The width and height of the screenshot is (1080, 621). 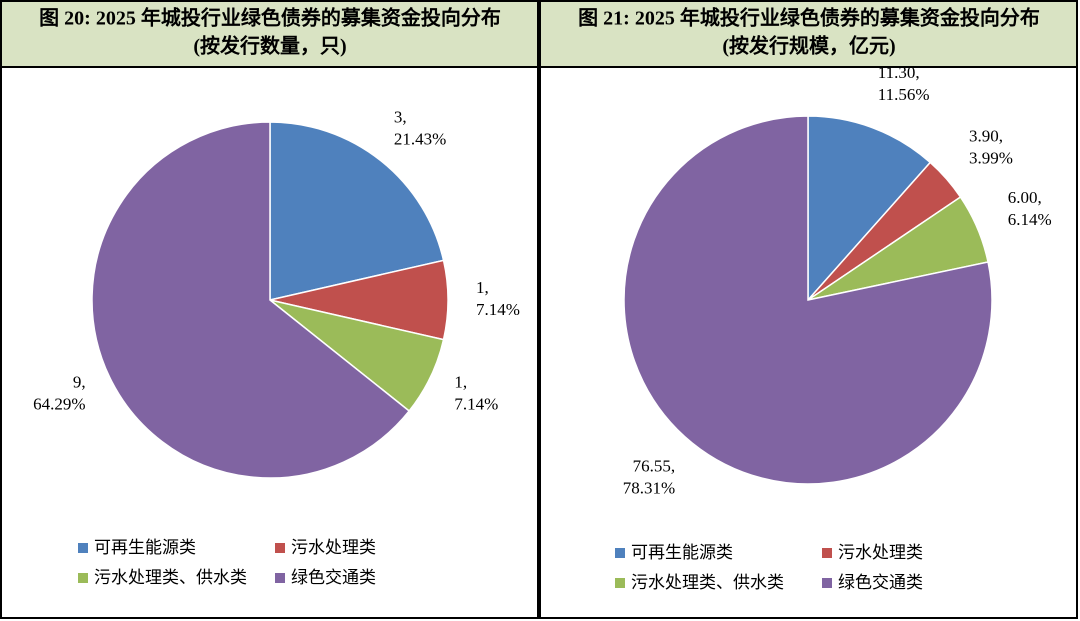 What do you see at coordinates (808, 46) in the screenshot?
I see `chart-subtitle: (按发行规模，亿元)` at bounding box center [808, 46].